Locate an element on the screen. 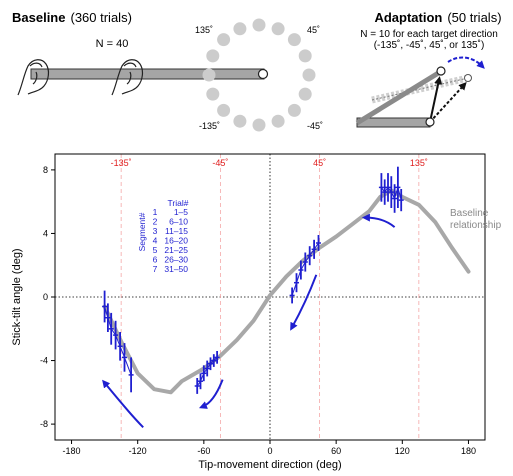  y-tick-label: -8 is located at coordinates (44, 424).